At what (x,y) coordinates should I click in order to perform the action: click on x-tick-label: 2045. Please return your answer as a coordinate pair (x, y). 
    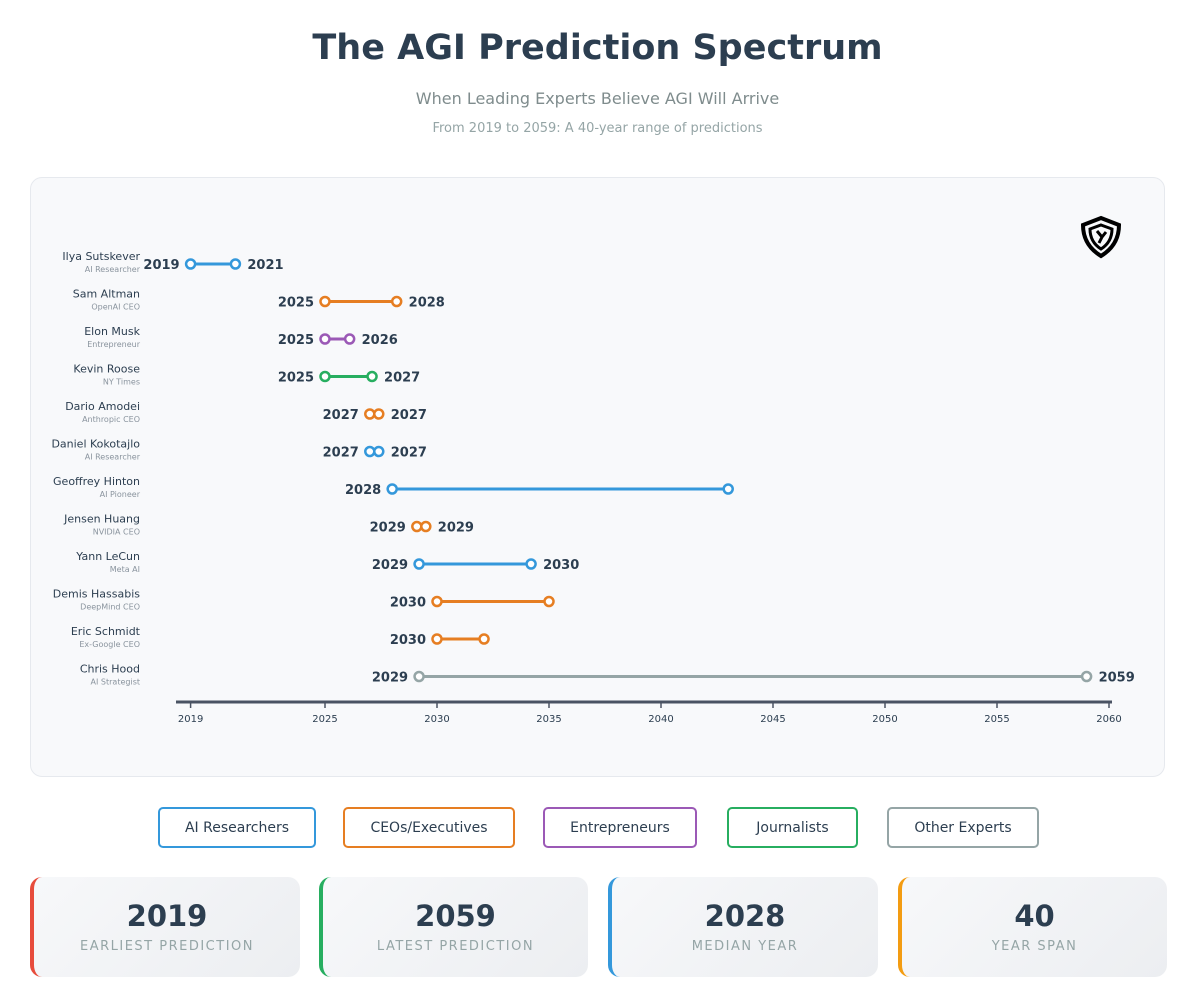
    Looking at the image, I should click on (772, 719).